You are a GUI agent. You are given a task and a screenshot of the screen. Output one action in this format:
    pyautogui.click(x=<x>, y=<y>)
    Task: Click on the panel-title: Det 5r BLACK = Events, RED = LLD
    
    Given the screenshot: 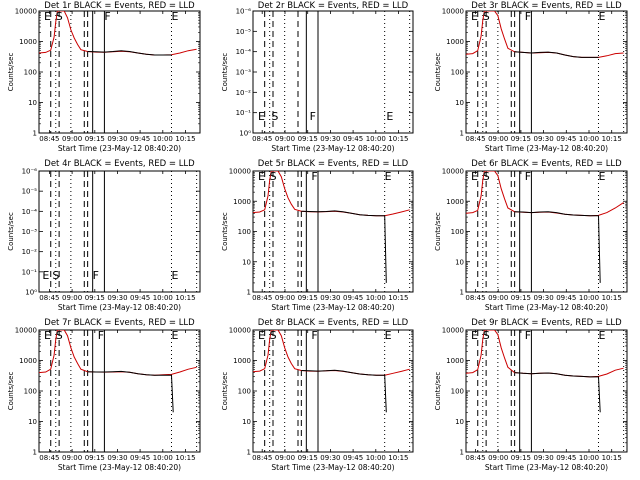 What is the action you would take?
    pyautogui.click(x=333, y=164)
    